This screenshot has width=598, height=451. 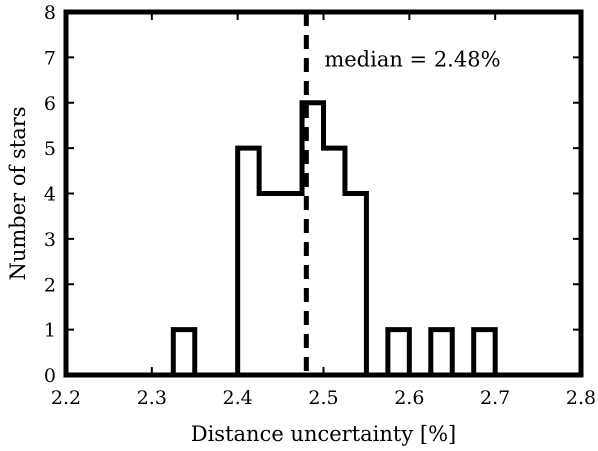 I want to click on y-tick-label: 1, so click(x=50, y=331).